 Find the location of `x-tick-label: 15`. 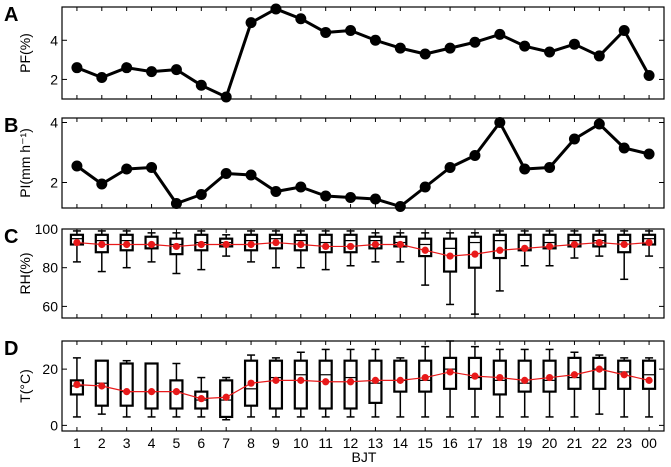

x-tick-label: 15 is located at coordinates (425, 443).